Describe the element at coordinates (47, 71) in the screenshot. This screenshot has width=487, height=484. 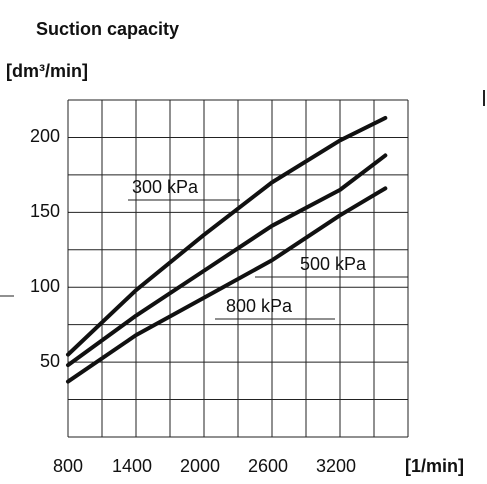
I see `y-axis-label: [dm³/min]` at that location.